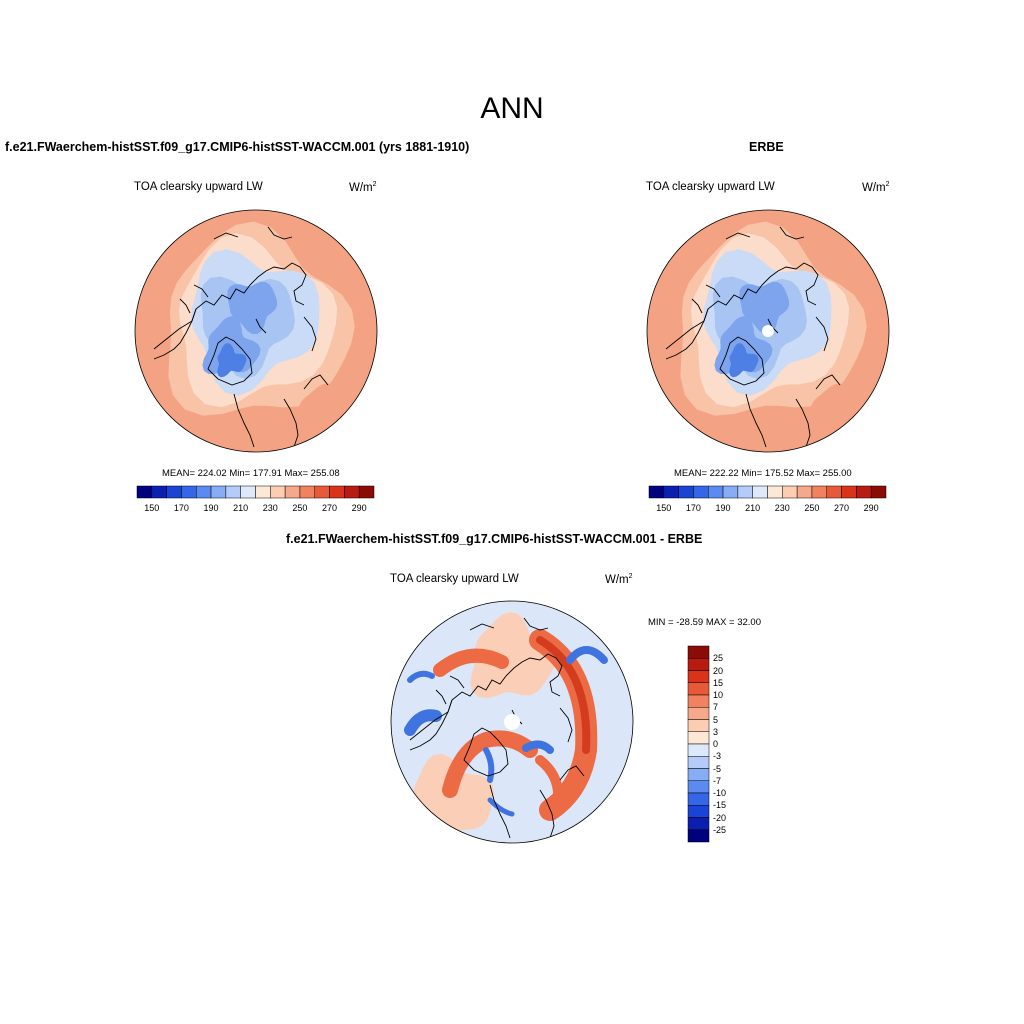 Image resolution: width=1024 pixels, height=1024 pixels. What do you see at coordinates (720, 817) in the screenshot?
I see `colorbar-tick-label: -20` at bounding box center [720, 817].